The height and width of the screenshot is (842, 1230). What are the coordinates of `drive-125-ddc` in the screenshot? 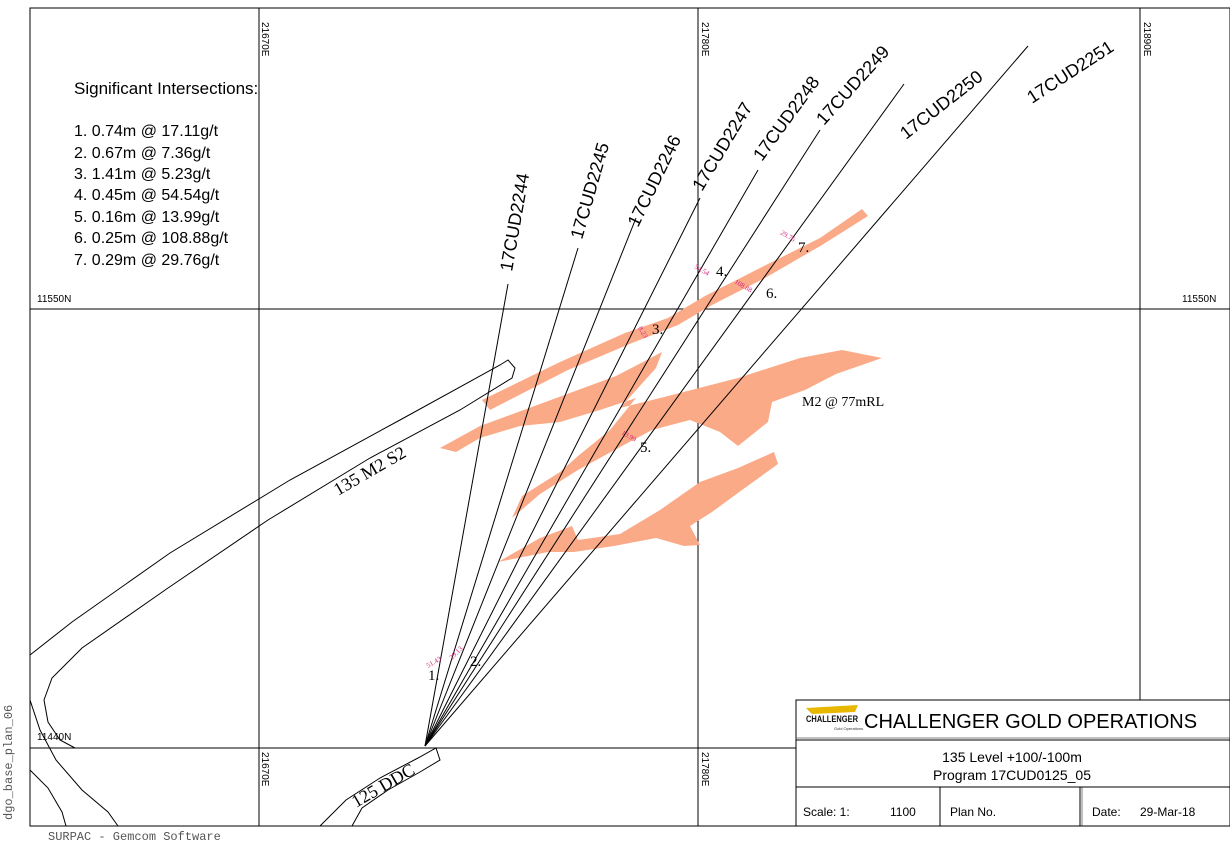 It's located at (380, 787).